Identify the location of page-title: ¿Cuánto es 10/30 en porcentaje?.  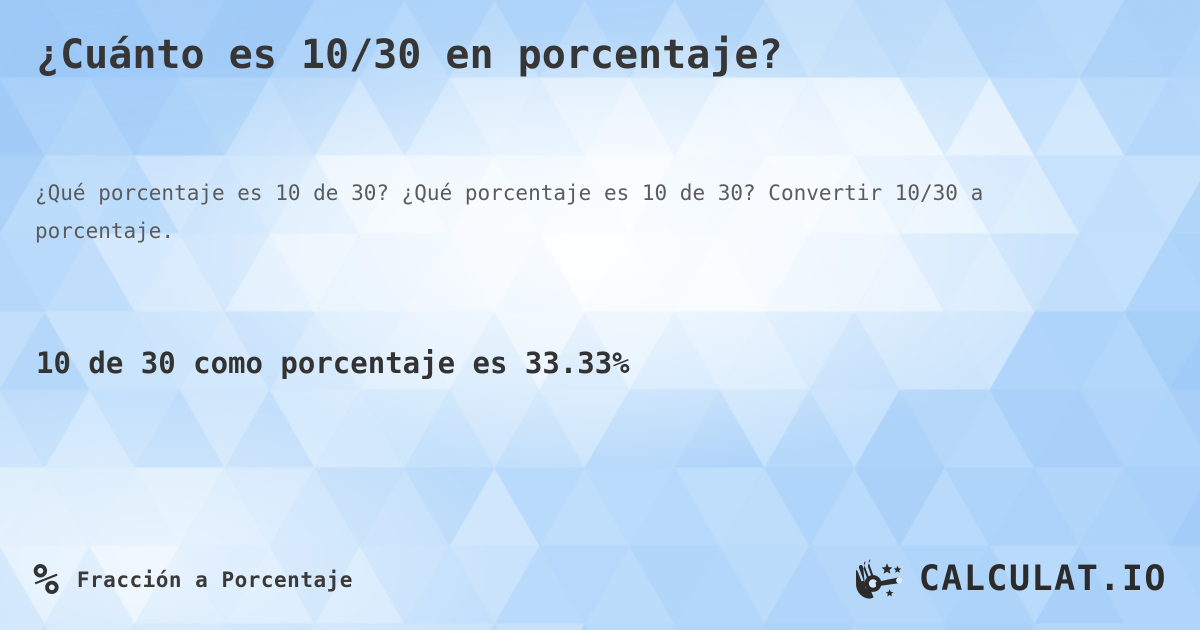
(409, 55).